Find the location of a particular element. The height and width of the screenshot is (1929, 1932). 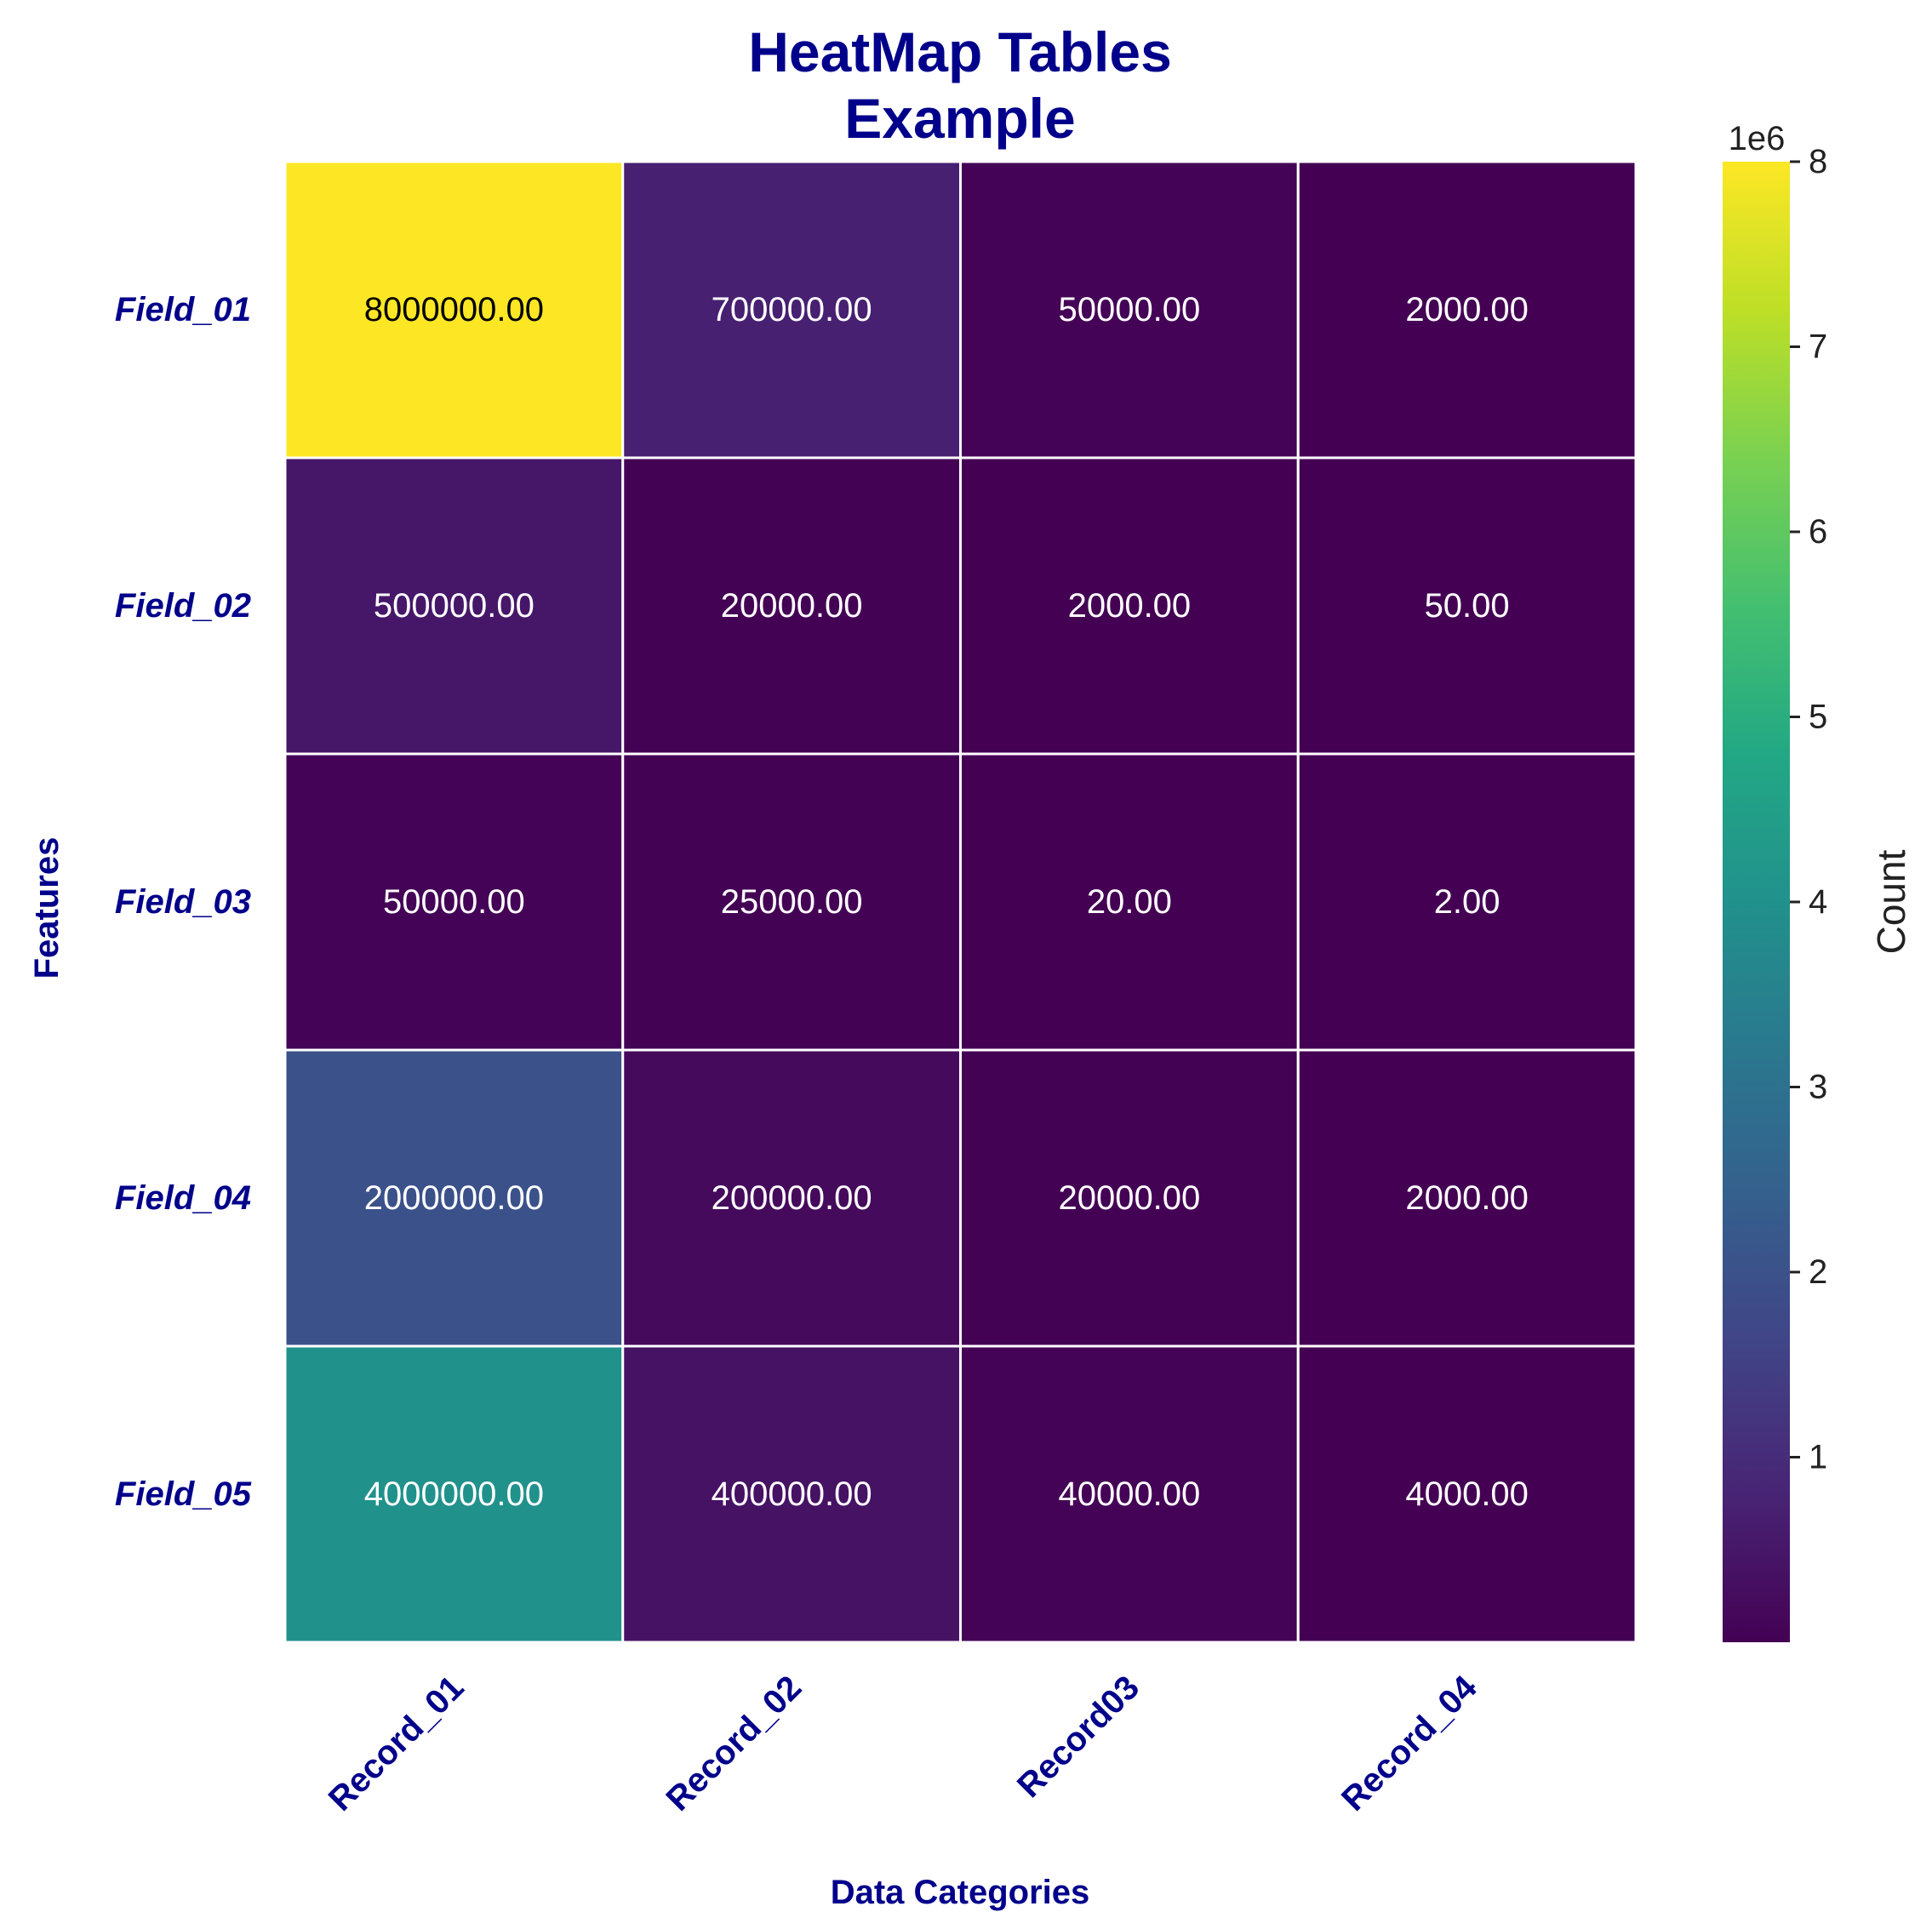

heatmap-cell-label: 500000.00 is located at coordinates (454, 606).